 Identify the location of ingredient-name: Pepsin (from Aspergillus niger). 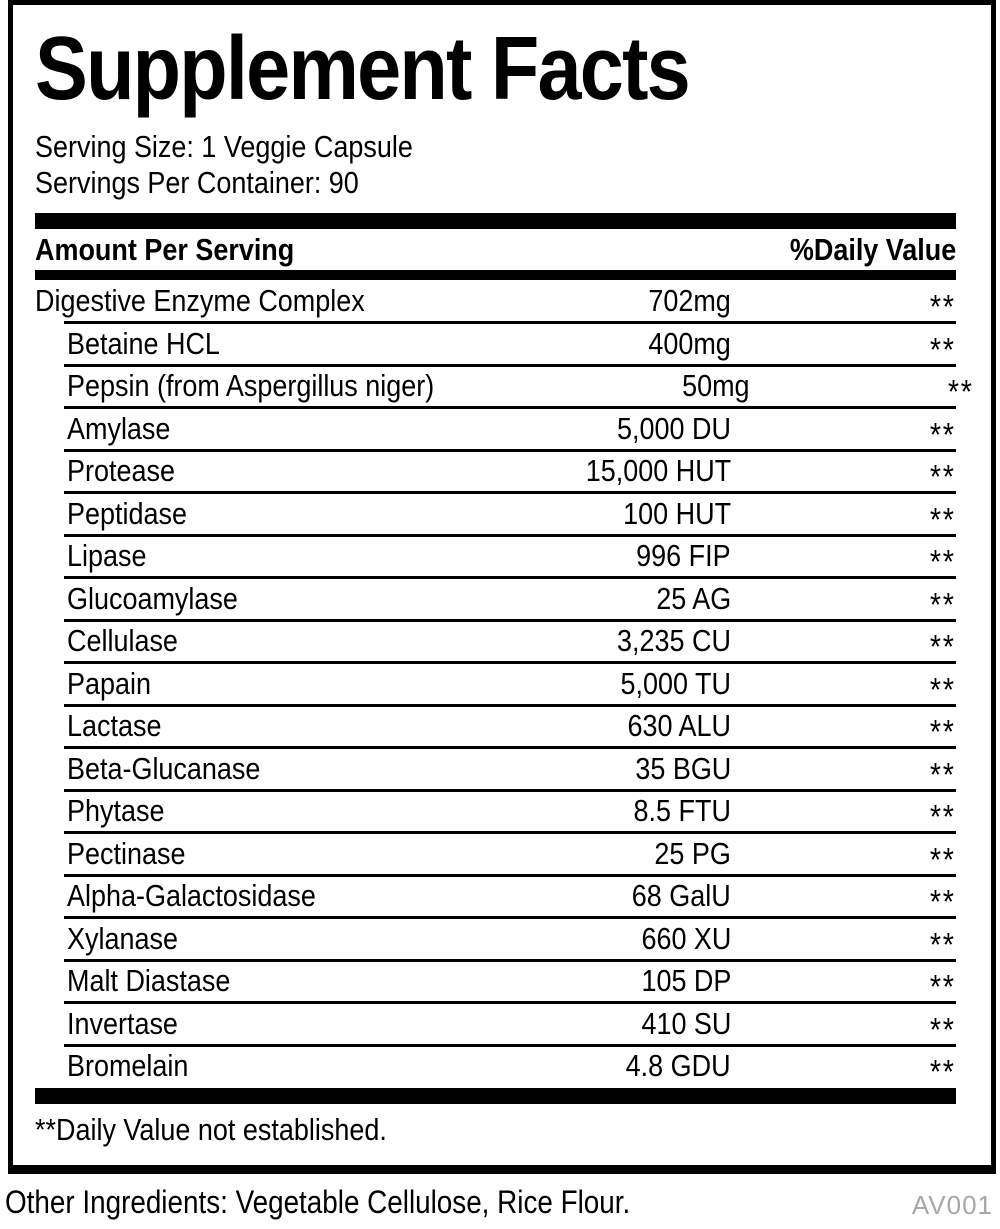
(251, 386).